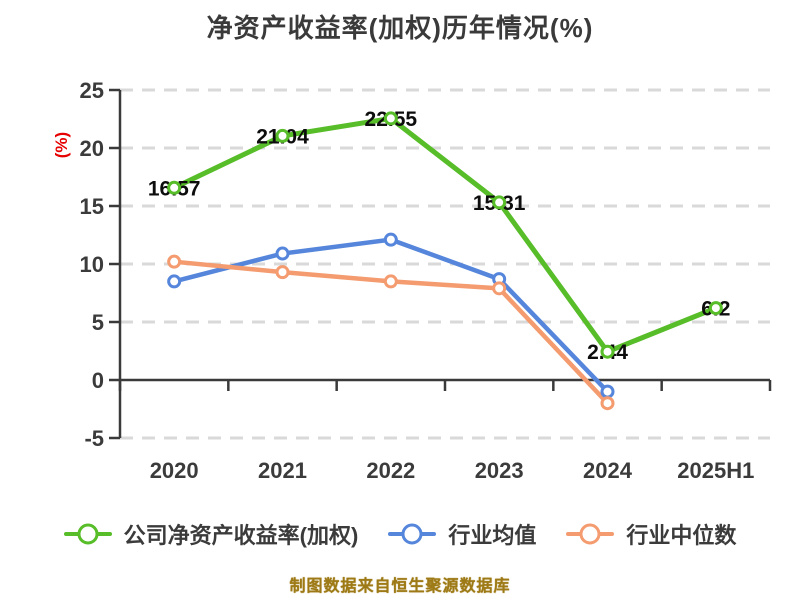 The width and height of the screenshot is (800, 600). Describe the element at coordinates (98, 380) in the screenshot. I see `y-tick-label: 0` at that location.